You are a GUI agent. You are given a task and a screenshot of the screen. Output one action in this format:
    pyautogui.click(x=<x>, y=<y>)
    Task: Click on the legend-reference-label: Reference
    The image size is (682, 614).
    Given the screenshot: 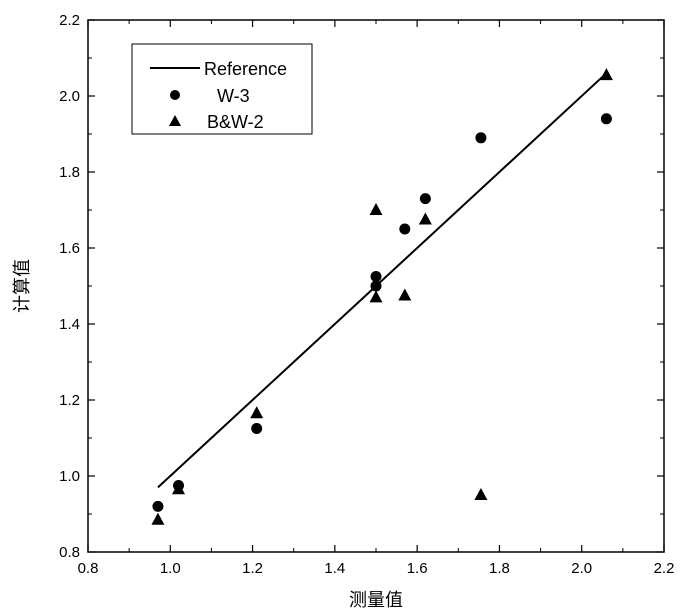 What is the action you would take?
    pyautogui.click(x=245, y=69)
    